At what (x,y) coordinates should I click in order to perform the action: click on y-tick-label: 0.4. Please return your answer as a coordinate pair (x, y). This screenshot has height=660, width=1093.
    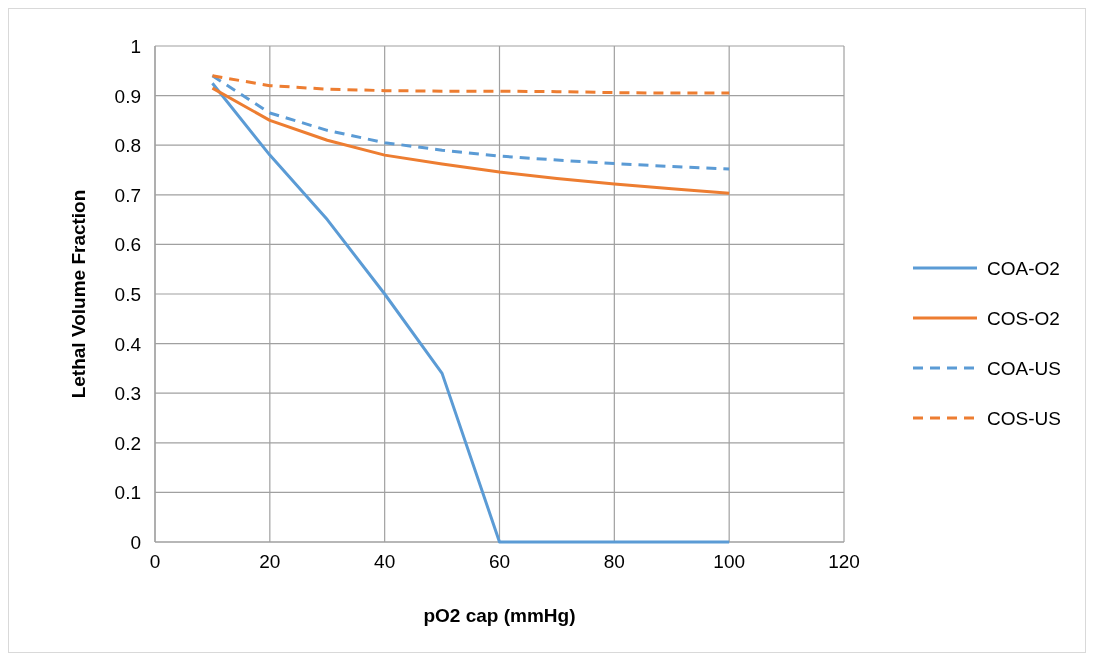
    Looking at the image, I should click on (128, 344).